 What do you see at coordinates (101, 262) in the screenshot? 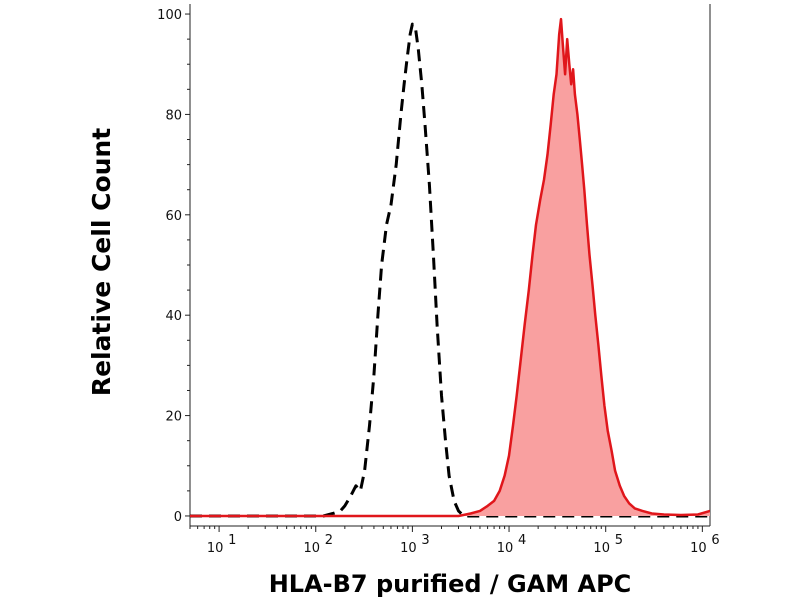
I see `y-axis-title: Relative Cell Count` at bounding box center [101, 262].